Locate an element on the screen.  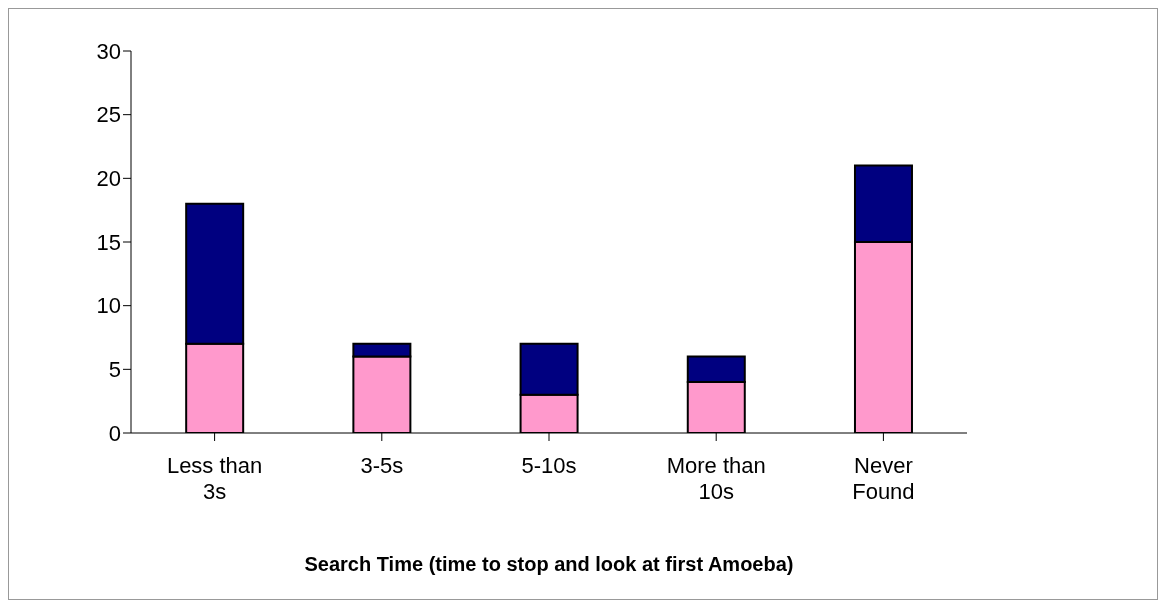
x-tick-label: Never Found is located at coordinates (883, 478).